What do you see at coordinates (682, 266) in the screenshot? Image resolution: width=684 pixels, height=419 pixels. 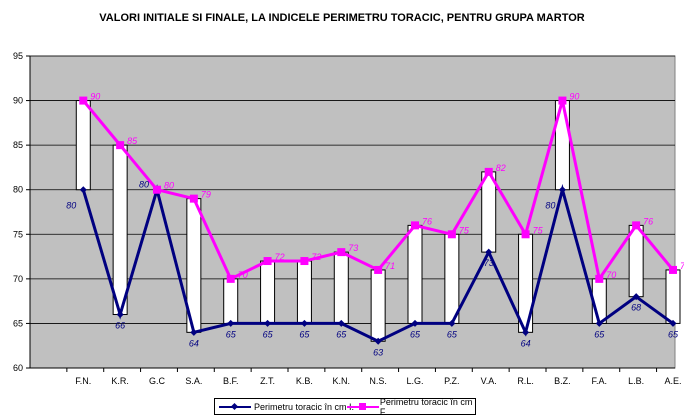 I see `data-label-final: 71` at bounding box center [682, 266].